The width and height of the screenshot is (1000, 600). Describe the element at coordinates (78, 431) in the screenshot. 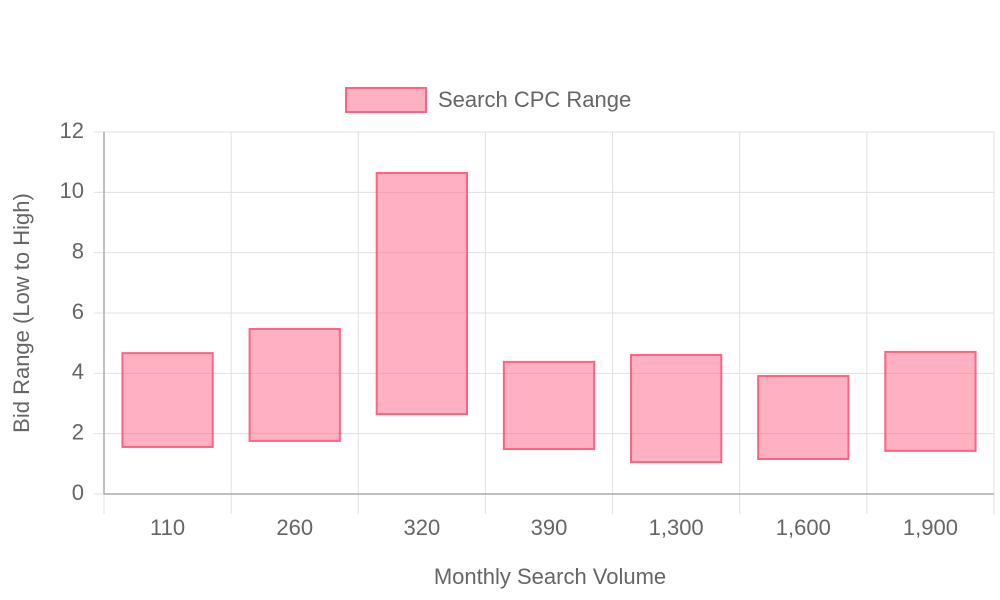

I see `y-tick-label: 2` at that location.